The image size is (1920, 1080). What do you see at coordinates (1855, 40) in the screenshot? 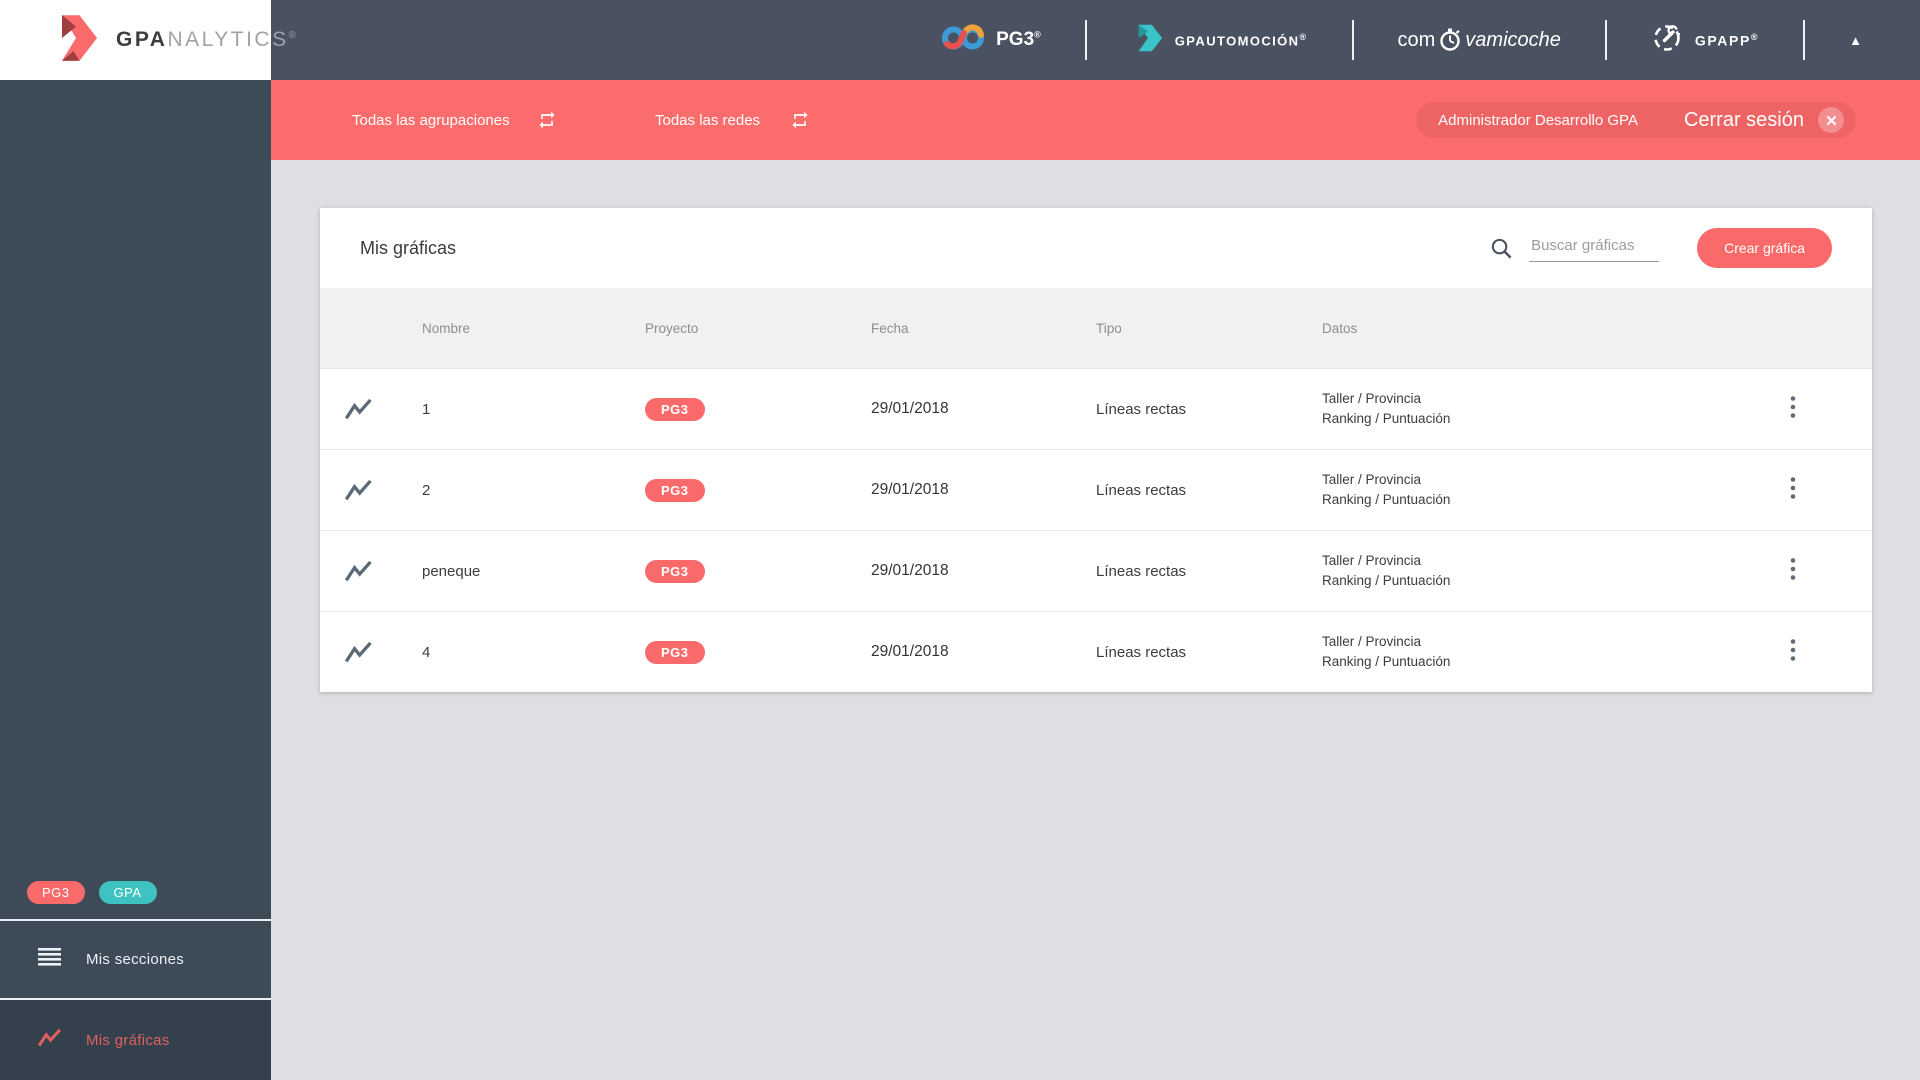
I see `collapse-header-button: ▲` at bounding box center [1855, 40].